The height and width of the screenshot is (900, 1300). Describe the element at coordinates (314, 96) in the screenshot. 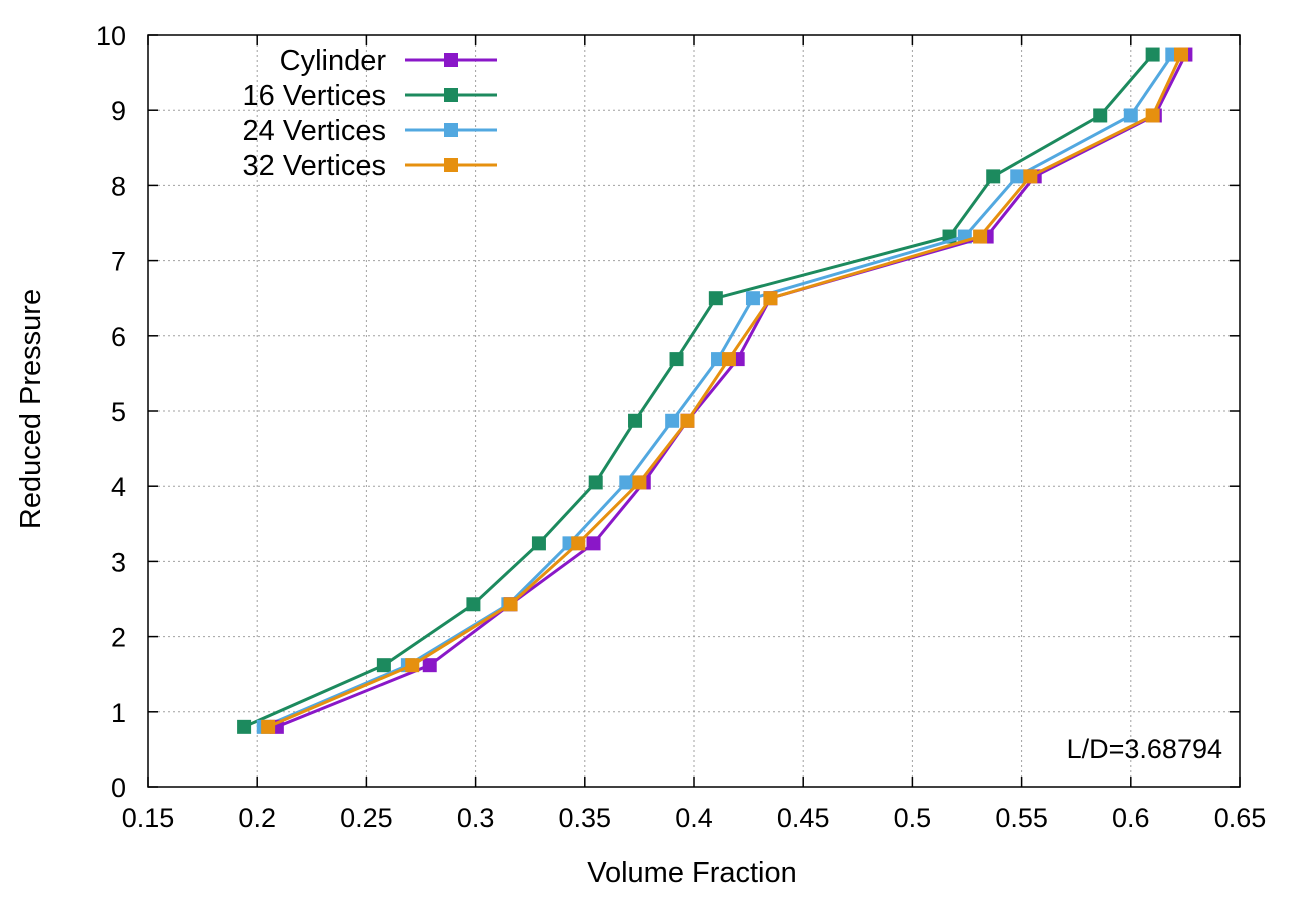

I see `legend-label: 16 Vertices` at that location.